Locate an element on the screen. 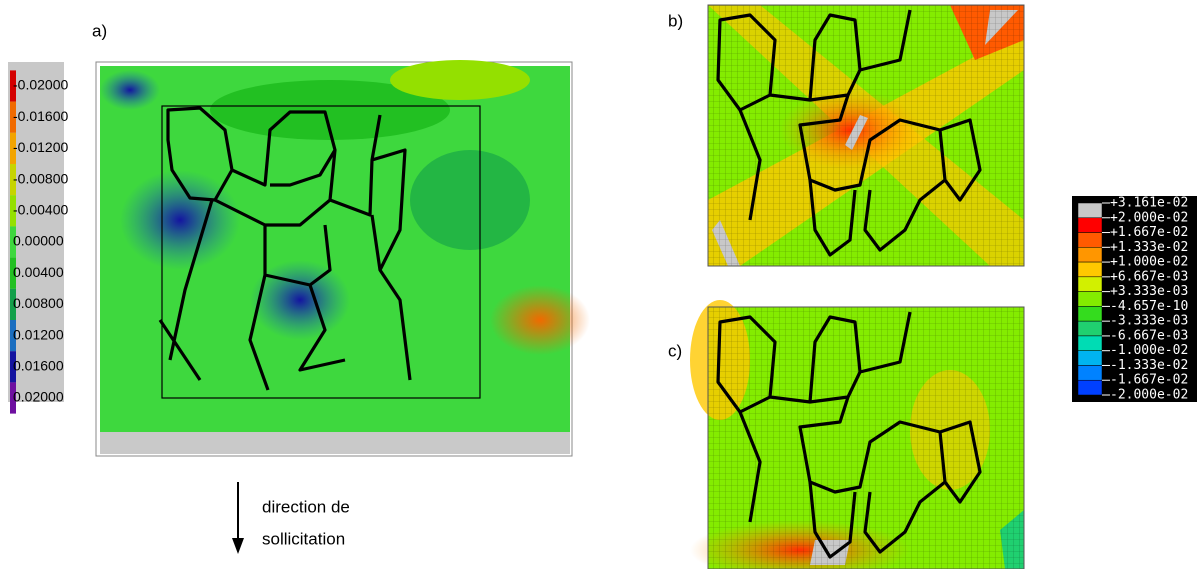 The width and height of the screenshot is (1198, 574). scale-label: -1.333e-02 is located at coordinates (1149, 365).